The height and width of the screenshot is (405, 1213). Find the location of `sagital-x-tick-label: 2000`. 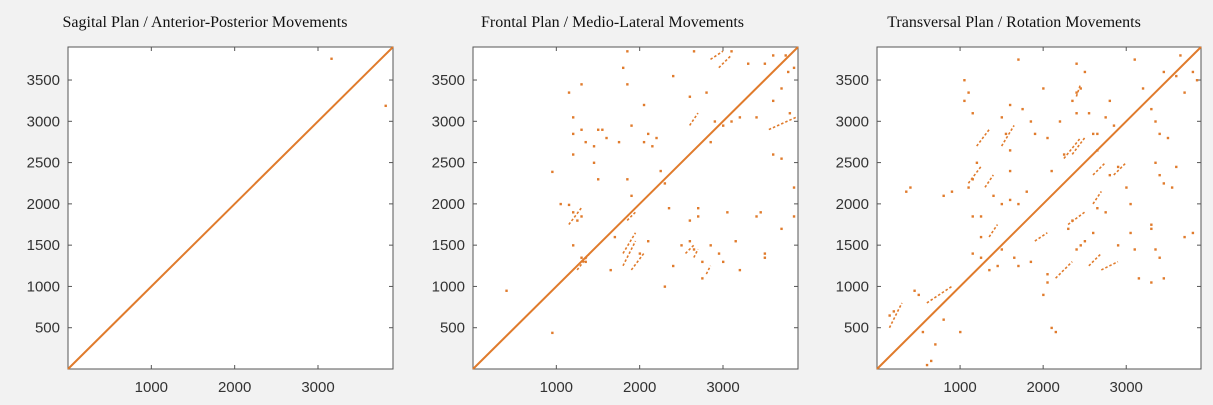

sagital-x-tick-label: 2000 is located at coordinates (234, 387).